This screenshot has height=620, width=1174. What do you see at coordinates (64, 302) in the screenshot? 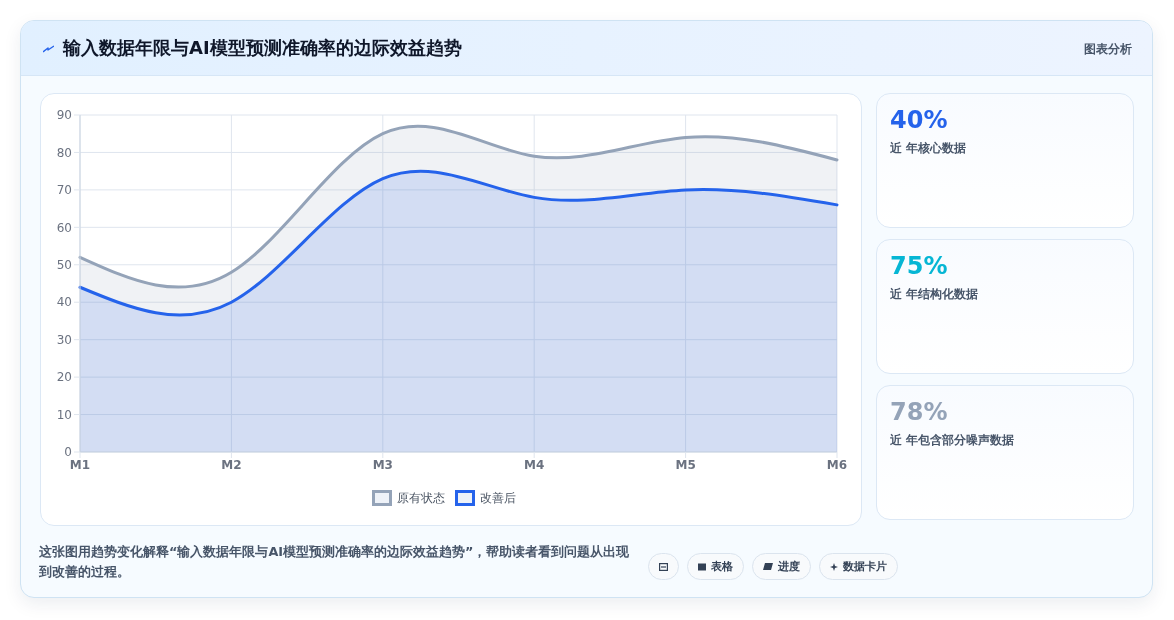
I see `y-tick-label: 40` at bounding box center [64, 302].